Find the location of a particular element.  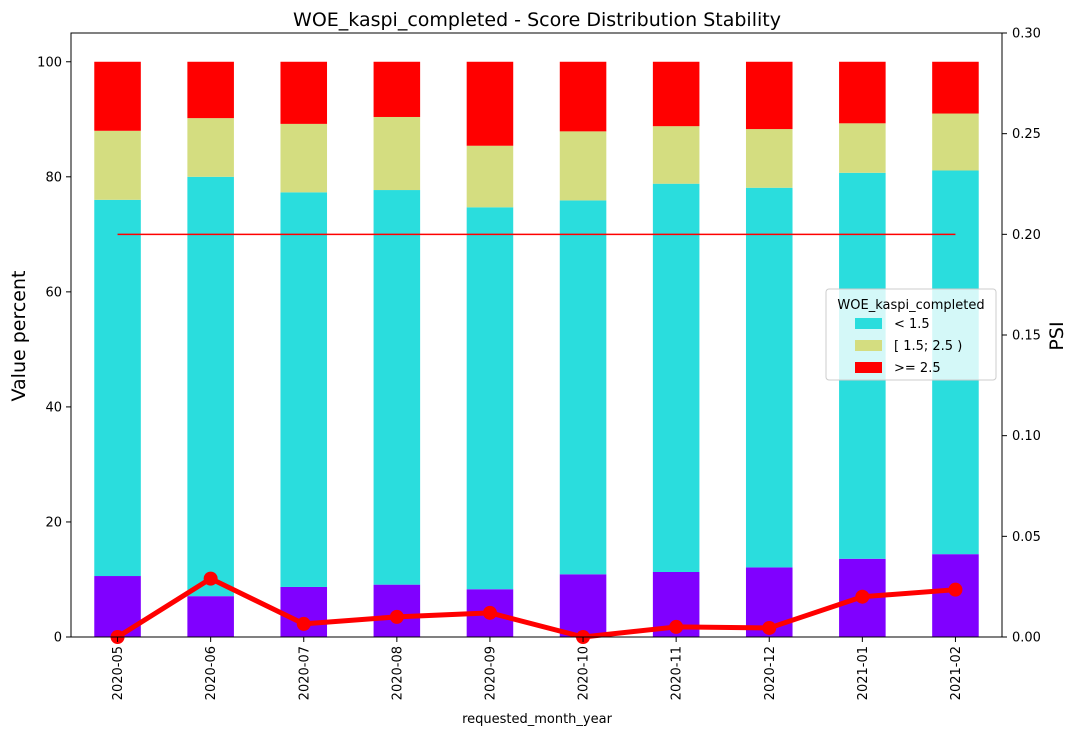

x-tick-label: 2020-05 is located at coordinates (118, 673).